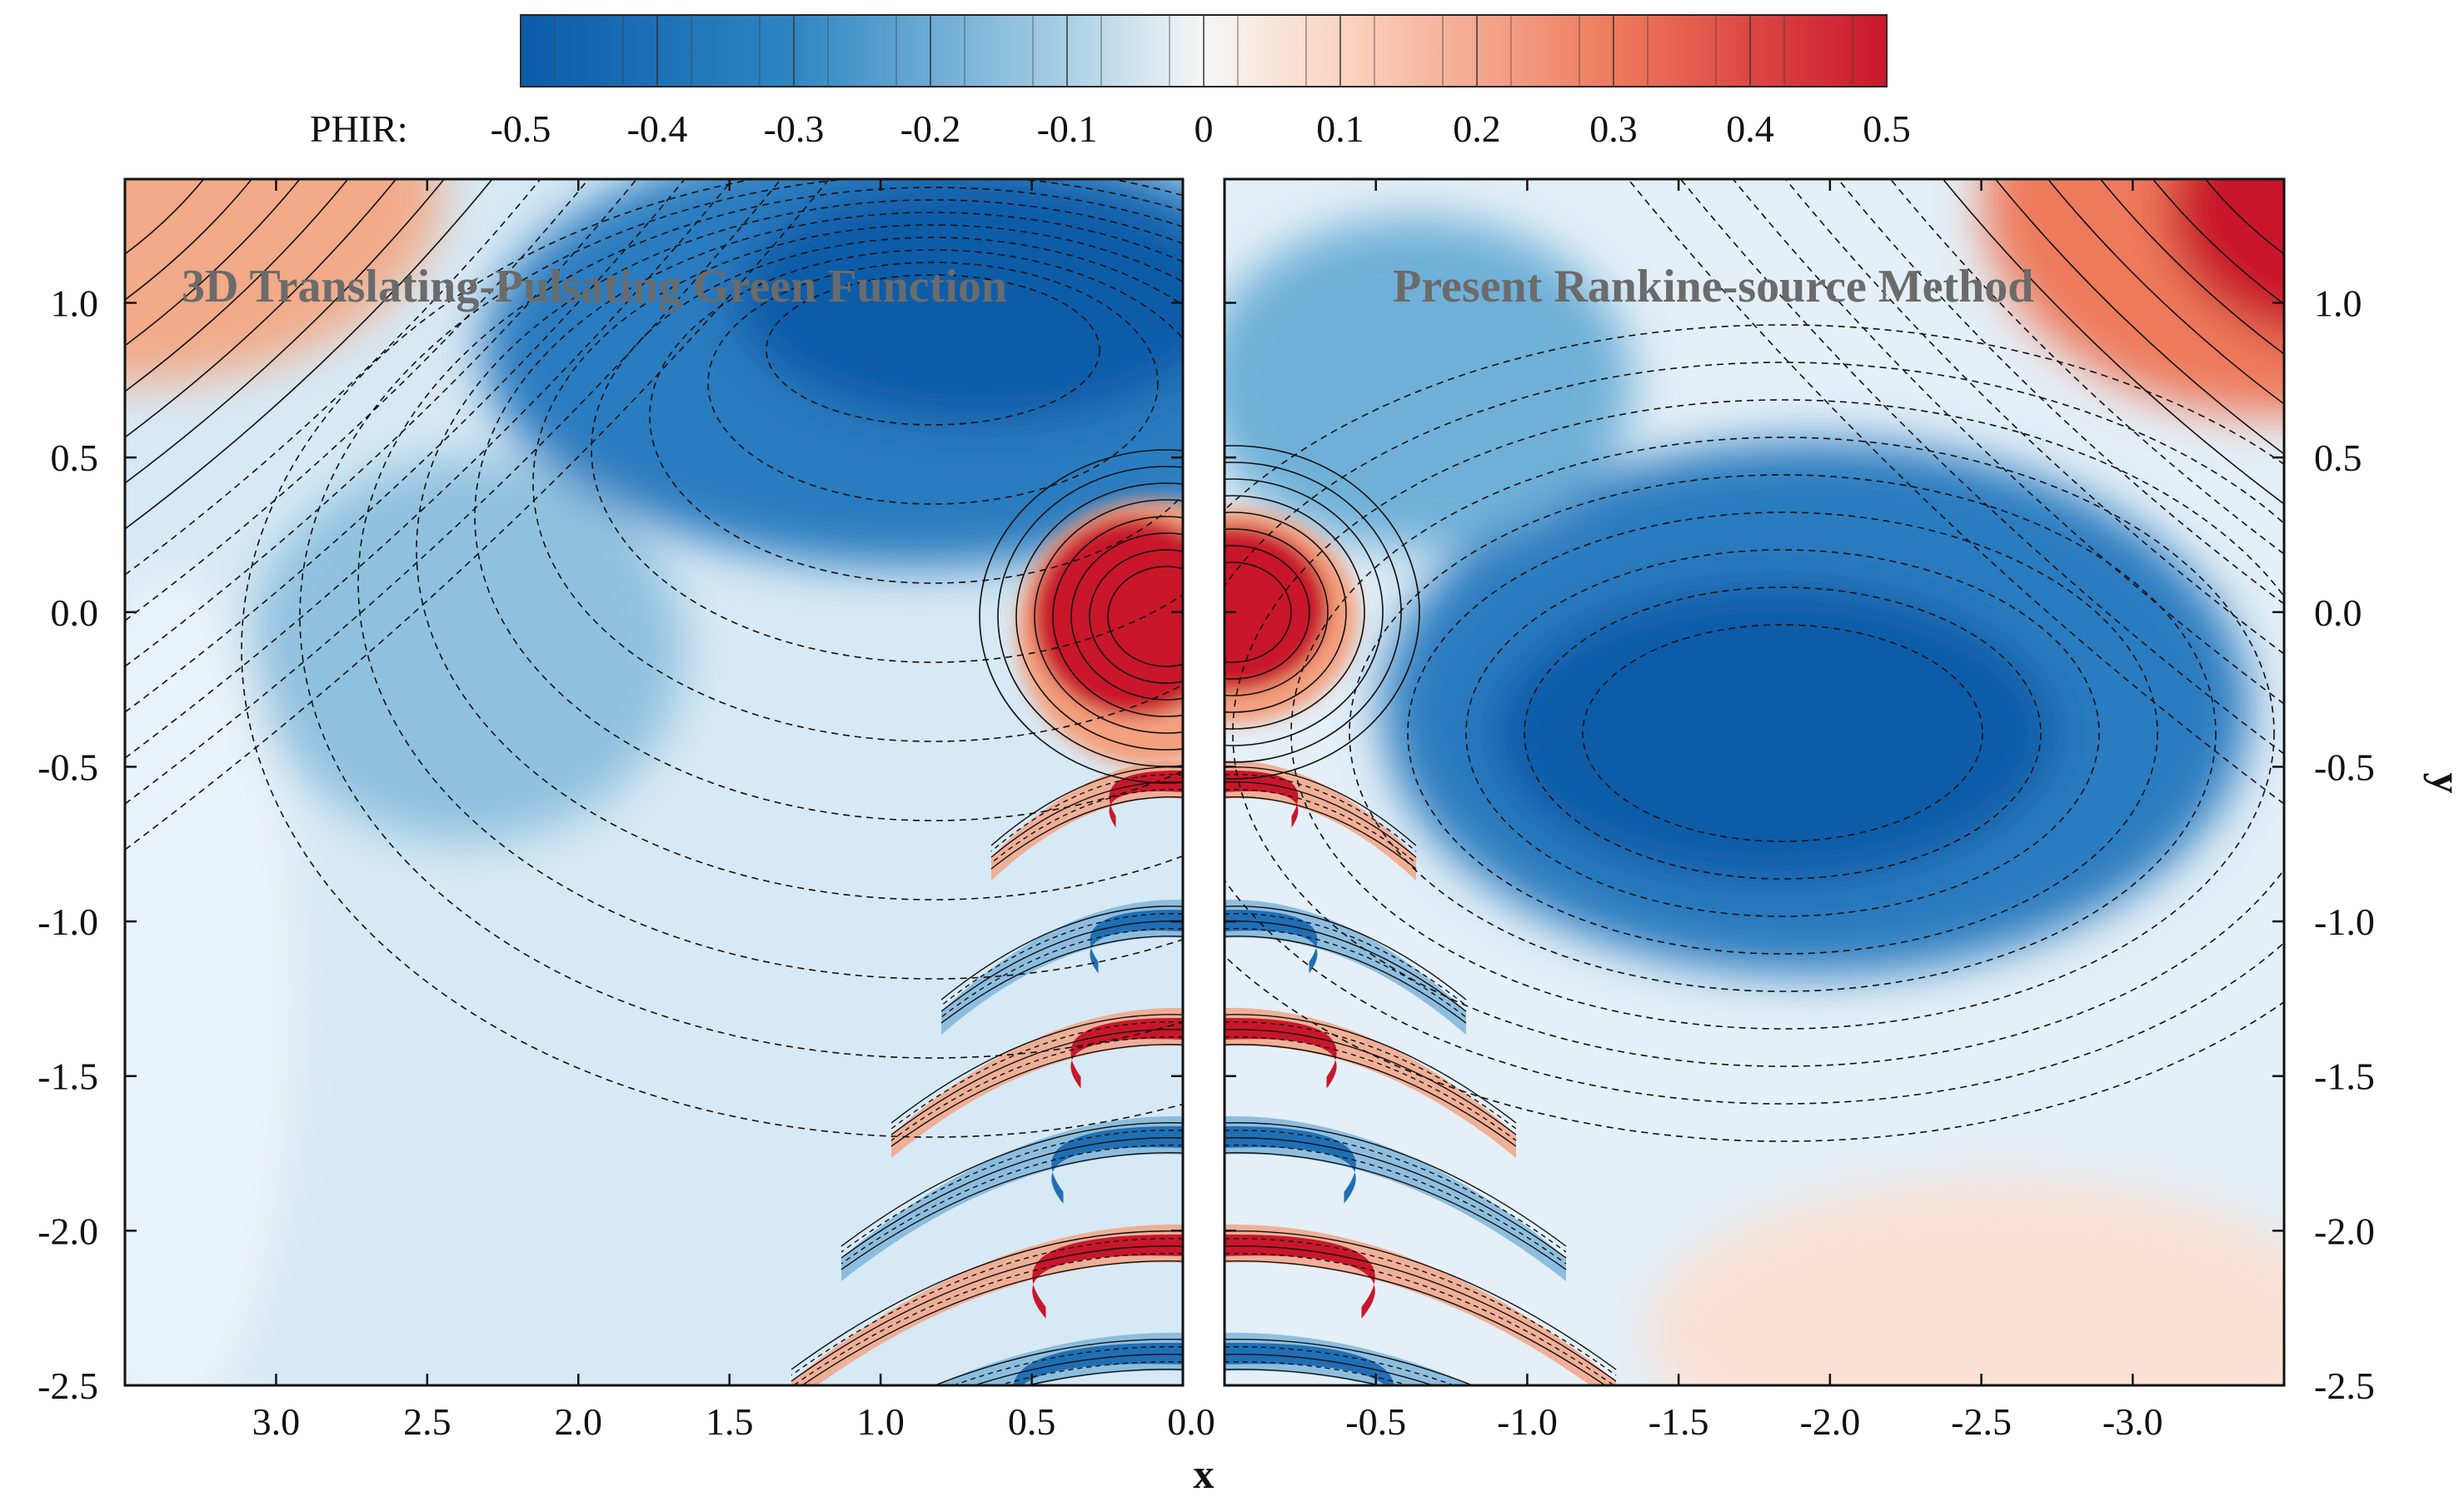 The width and height of the screenshot is (2464, 1512). What do you see at coordinates (2132, 1421) in the screenshot?
I see `x-tick-label-right: -3.0` at bounding box center [2132, 1421].